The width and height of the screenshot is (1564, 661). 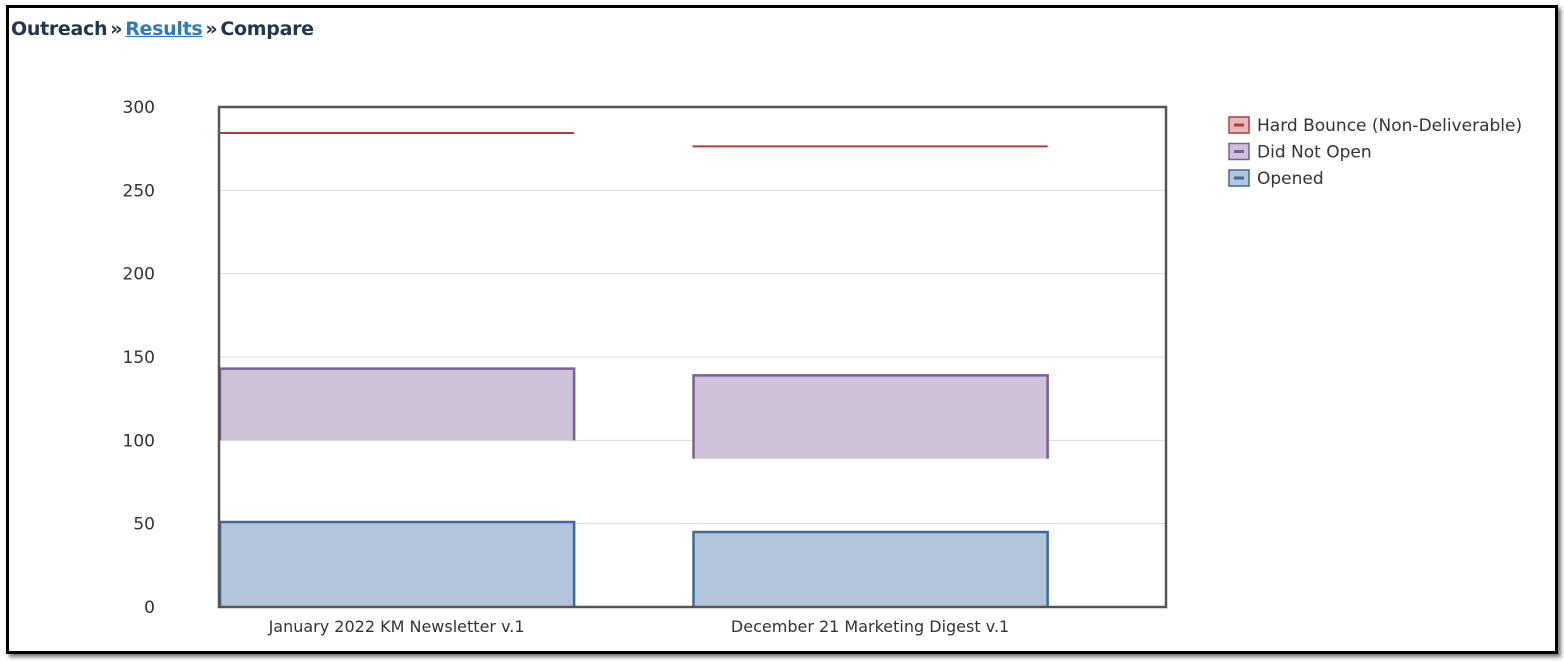 I want to click on breadcrumb-current: Compare, so click(x=267, y=29).